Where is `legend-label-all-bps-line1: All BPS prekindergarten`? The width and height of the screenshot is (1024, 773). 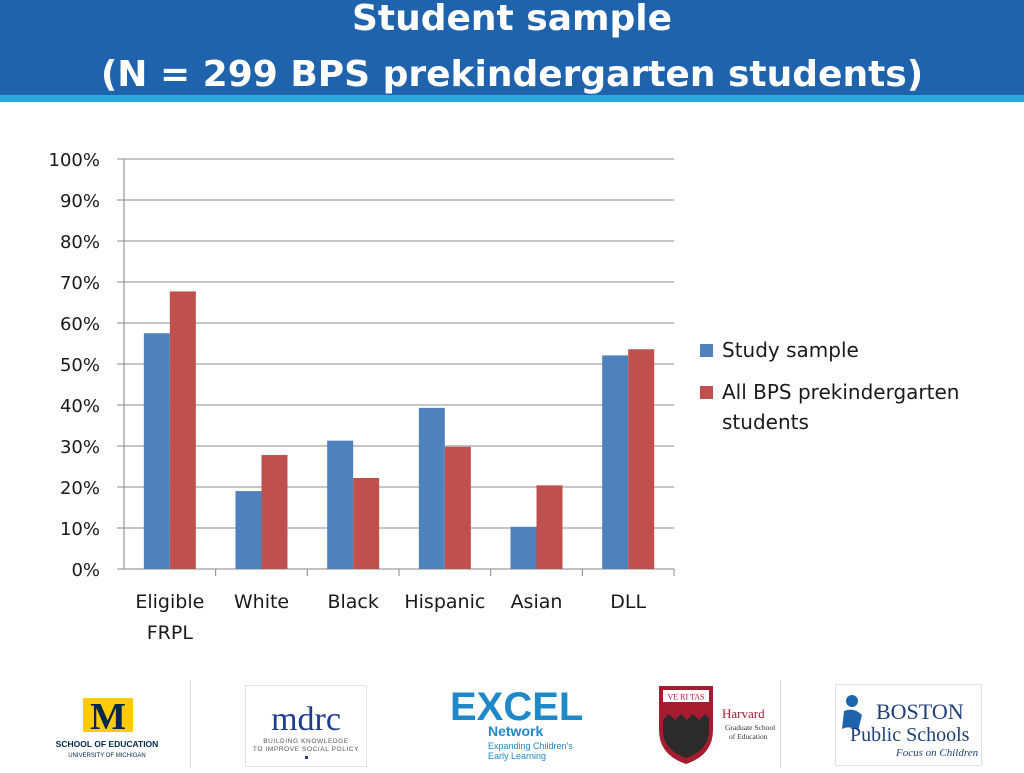
legend-label-all-bps-line1: All BPS prekindergarten is located at coordinates (841, 392).